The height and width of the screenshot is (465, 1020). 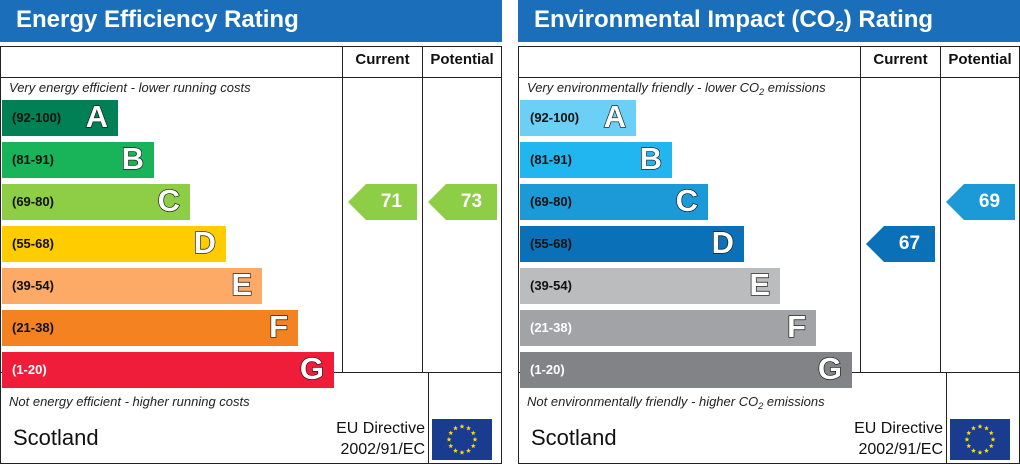 I want to click on band-f: (21-38) F, so click(x=668, y=327).